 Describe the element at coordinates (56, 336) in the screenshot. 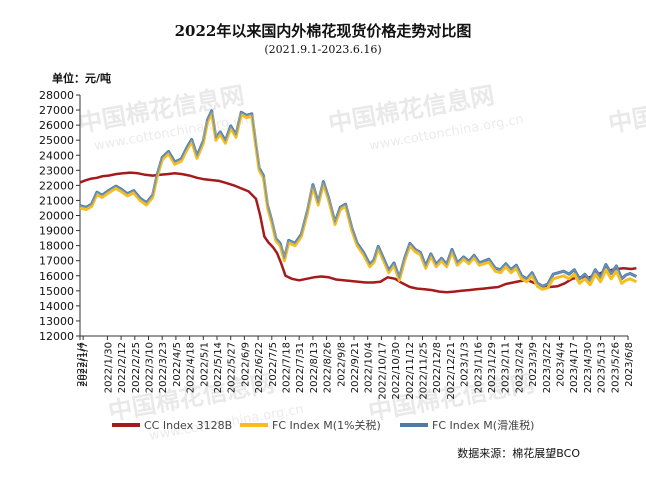

I see `y-tick-label: 12000` at that location.